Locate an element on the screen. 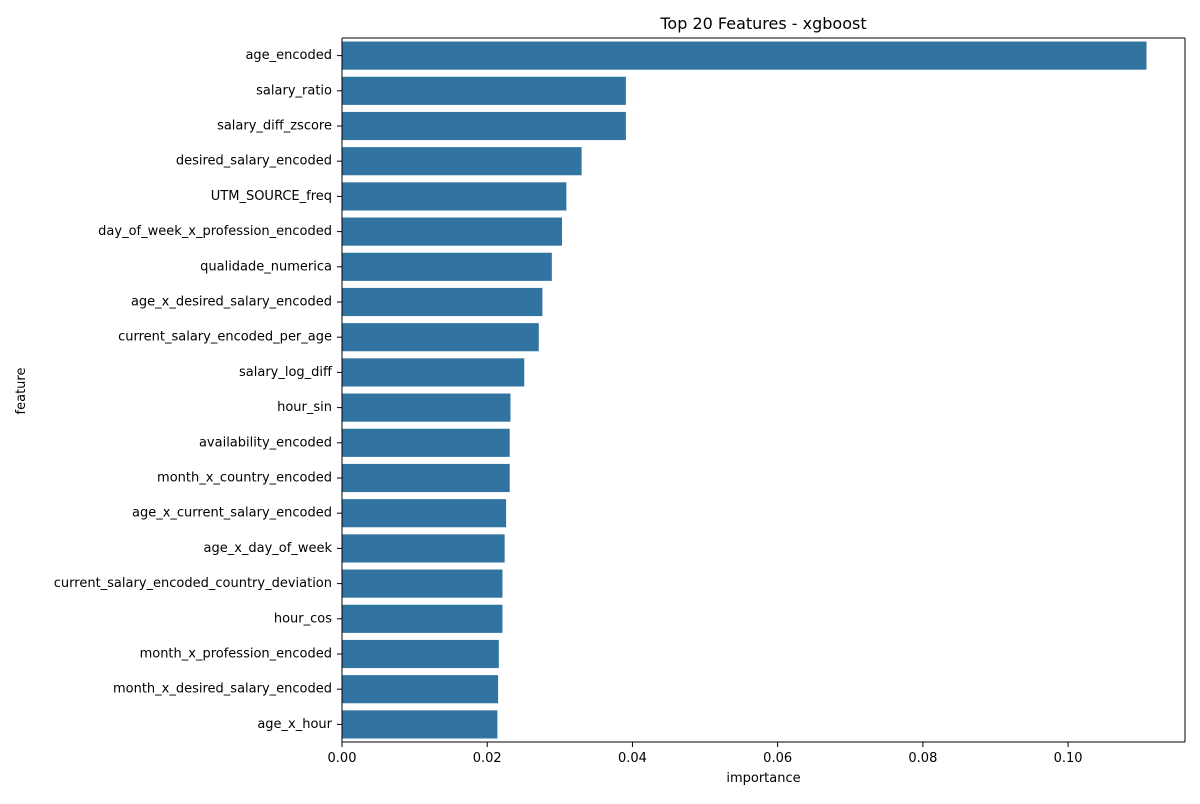 The width and height of the screenshot is (1200, 804). y-axis-label: feature is located at coordinates (21, 391).